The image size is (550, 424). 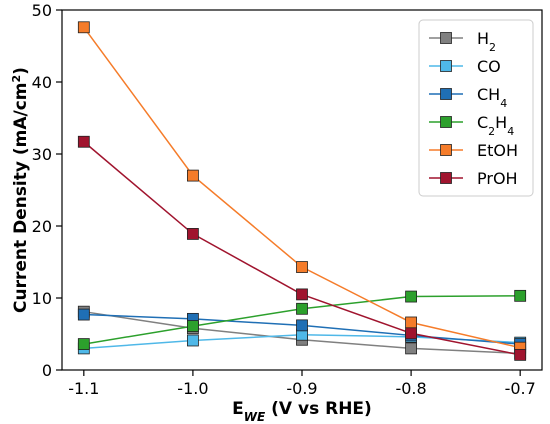 What do you see at coordinates (192, 388) in the screenshot?
I see `x-tick-label: -1.0` at bounding box center [192, 388].